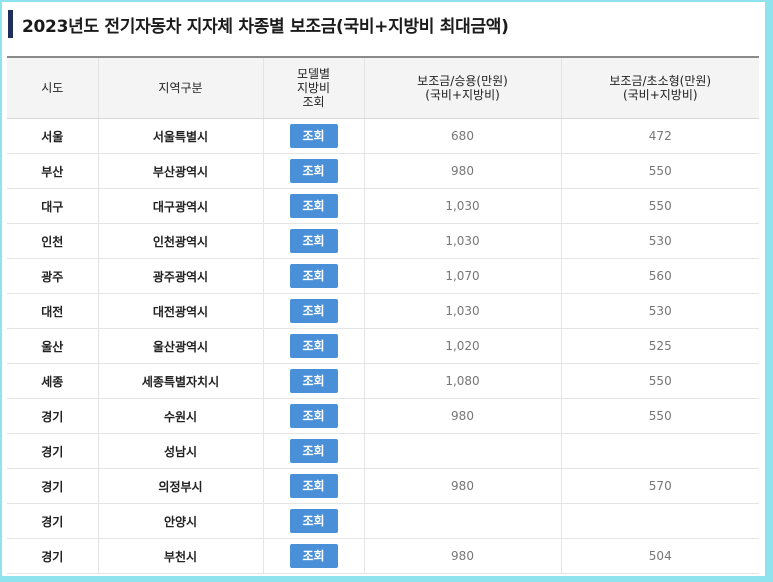 The image size is (773, 582). What do you see at coordinates (180, 206) in the screenshot?
I see `cell-region: 대구광역시` at bounding box center [180, 206].